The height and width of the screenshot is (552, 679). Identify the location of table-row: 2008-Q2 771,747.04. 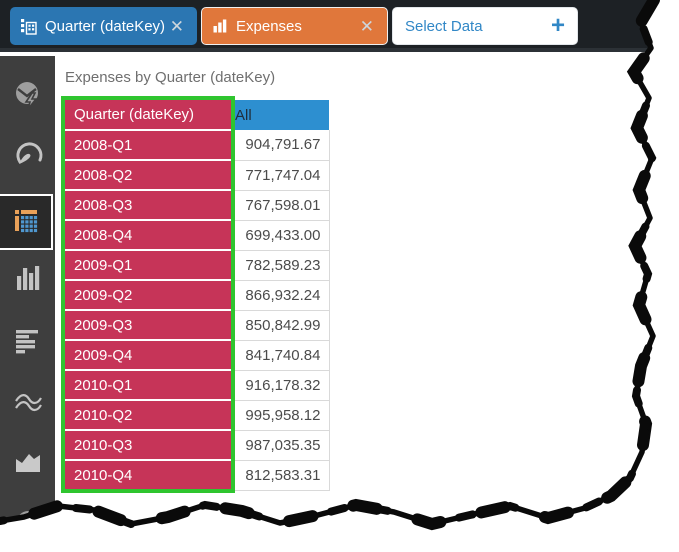
(197, 175).